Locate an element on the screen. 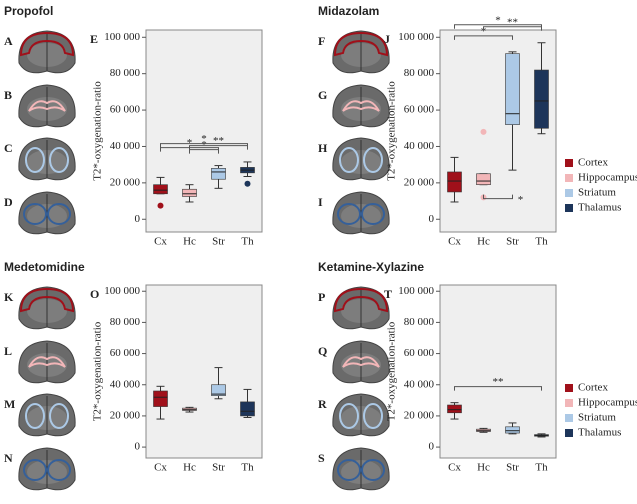  panel-title: Ketamine-Xylazine is located at coordinates (371, 267).